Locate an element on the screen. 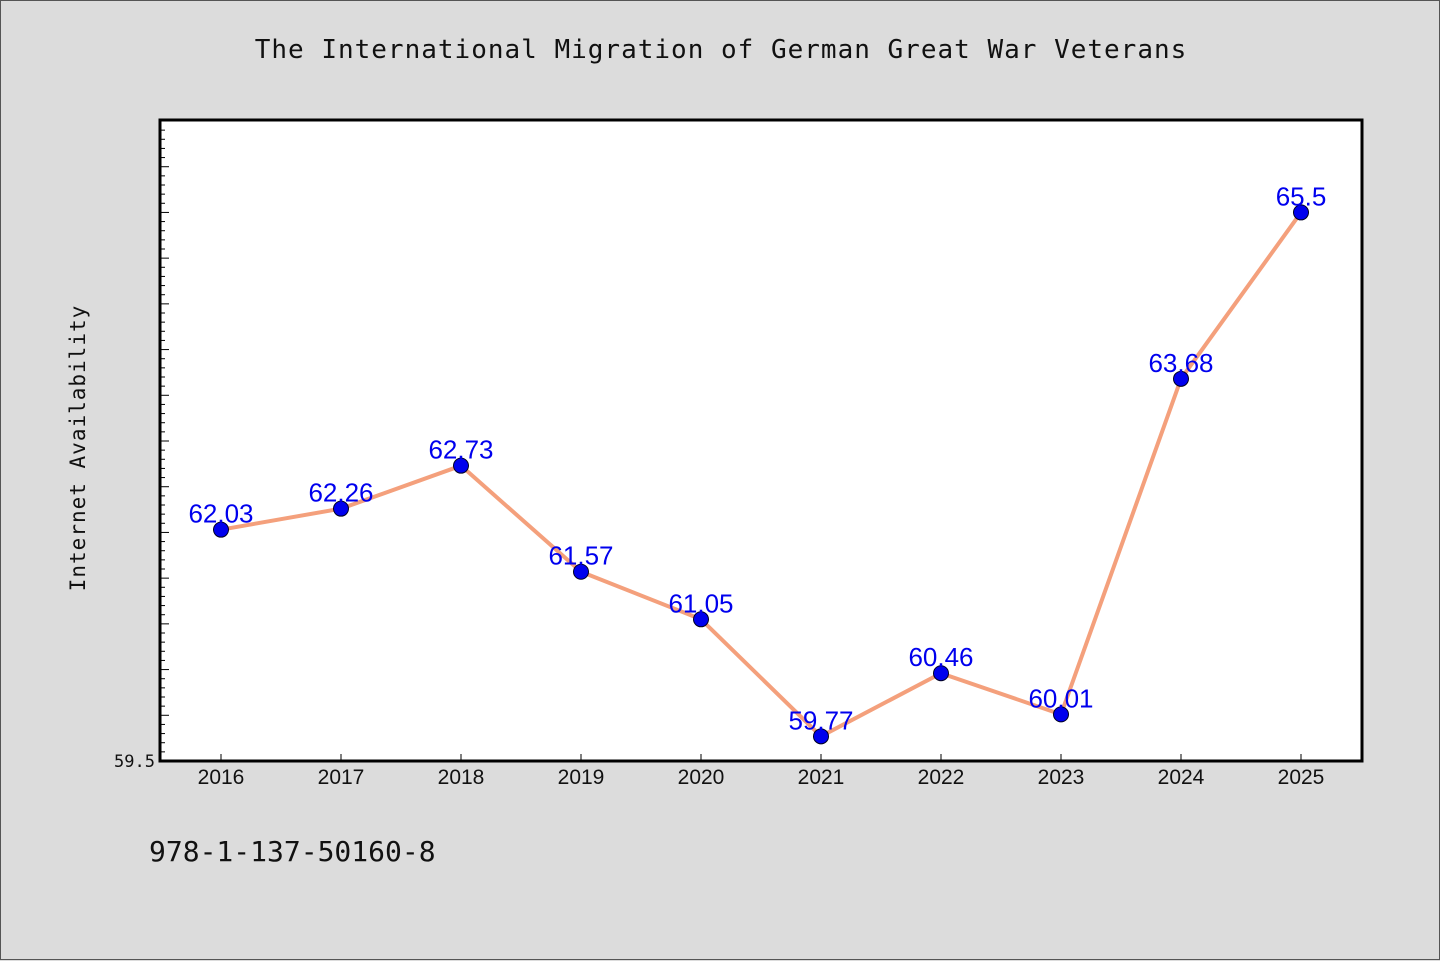 Image resolution: width=1440 pixels, height=961 pixels. data-label: 60.01 is located at coordinates (1060, 698).